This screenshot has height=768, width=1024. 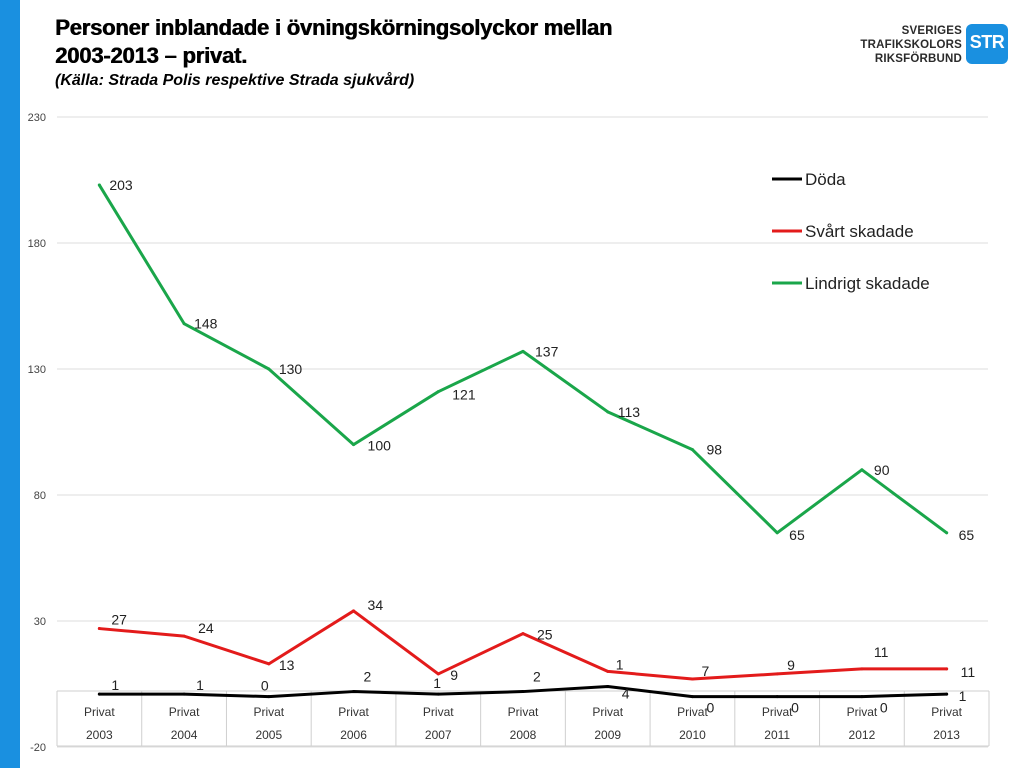 I want to click on legend-label-svart-skadade: Svårt skadade, so click(x=859, y=231).